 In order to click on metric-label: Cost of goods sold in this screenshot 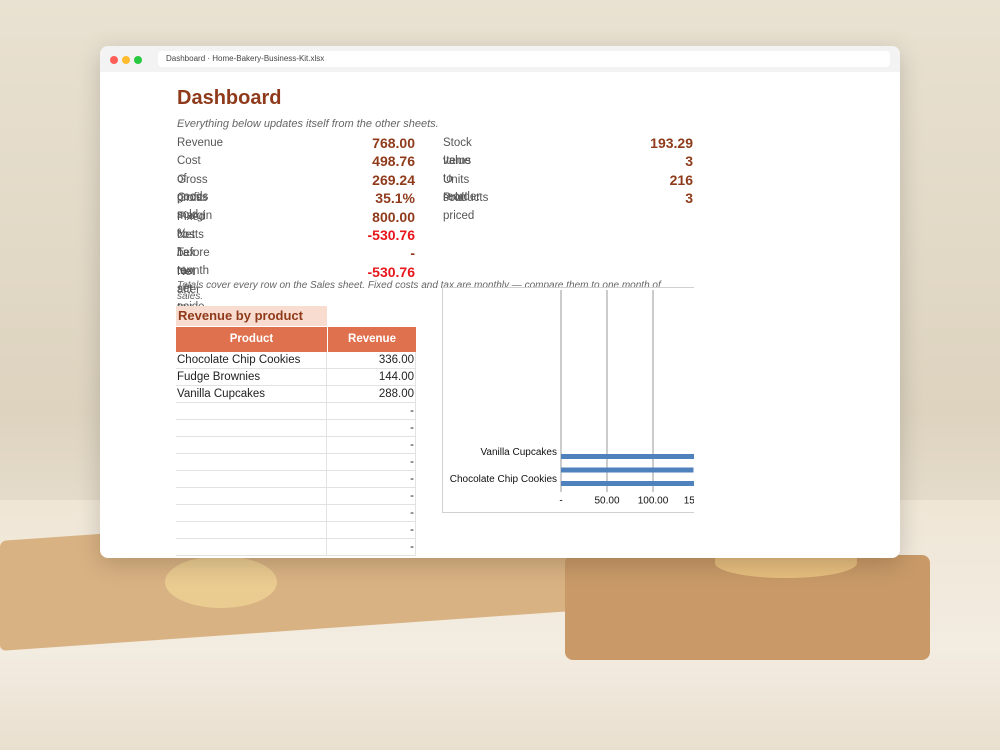, I will do `click(193, 188)`.